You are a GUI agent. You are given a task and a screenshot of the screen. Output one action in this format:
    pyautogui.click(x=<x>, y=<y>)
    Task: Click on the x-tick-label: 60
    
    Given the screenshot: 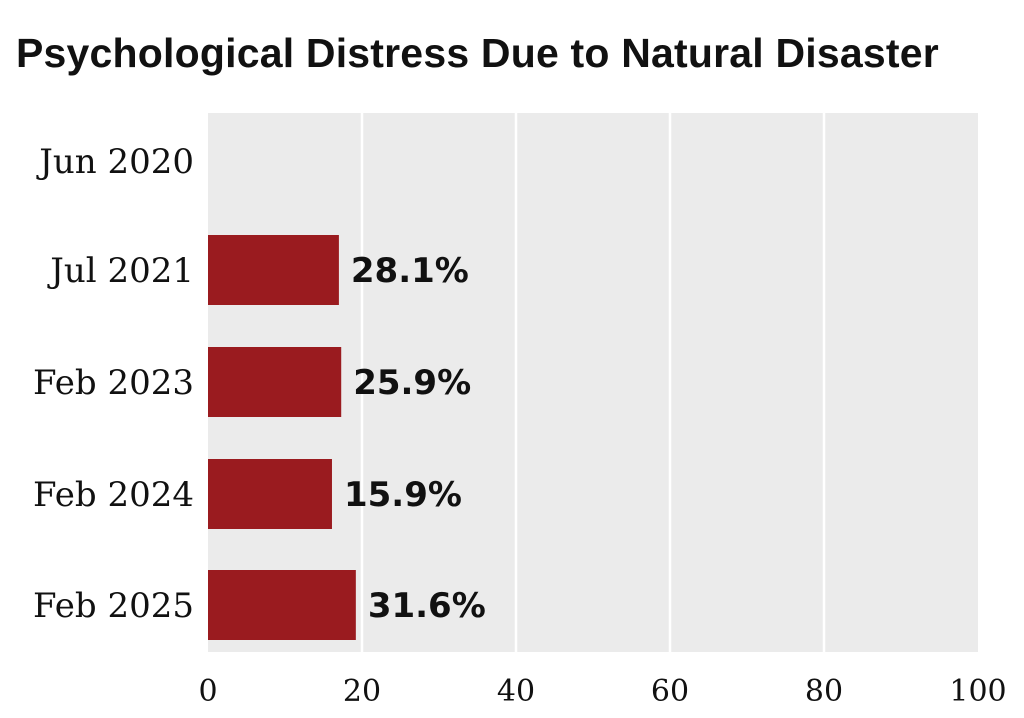 What is the action you would take?
    pyautogui.click(x=670, y=691)
    